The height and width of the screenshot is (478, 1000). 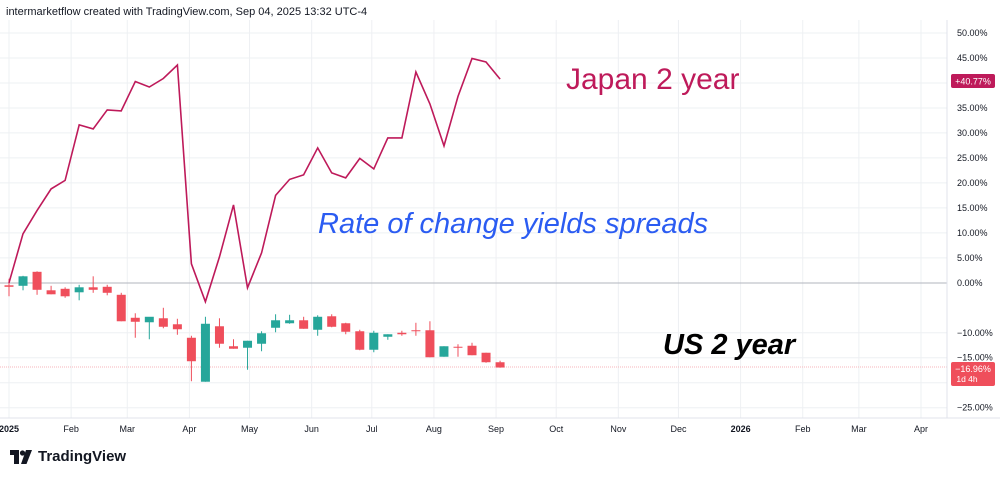 What do you see at coordinates (972, 108) in the screenshot?
I see `y-tick-label: 35.00%` at bounding box center [972, 108].